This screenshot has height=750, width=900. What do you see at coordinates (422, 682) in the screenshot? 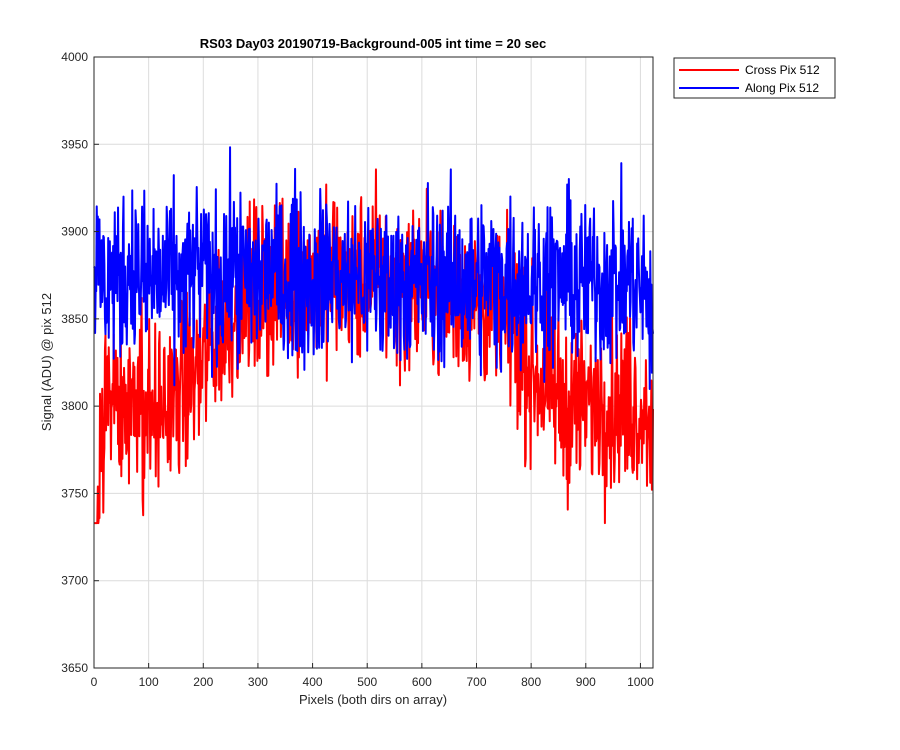
I see `x-tick-label: 600` at bounding box center [422, 682].